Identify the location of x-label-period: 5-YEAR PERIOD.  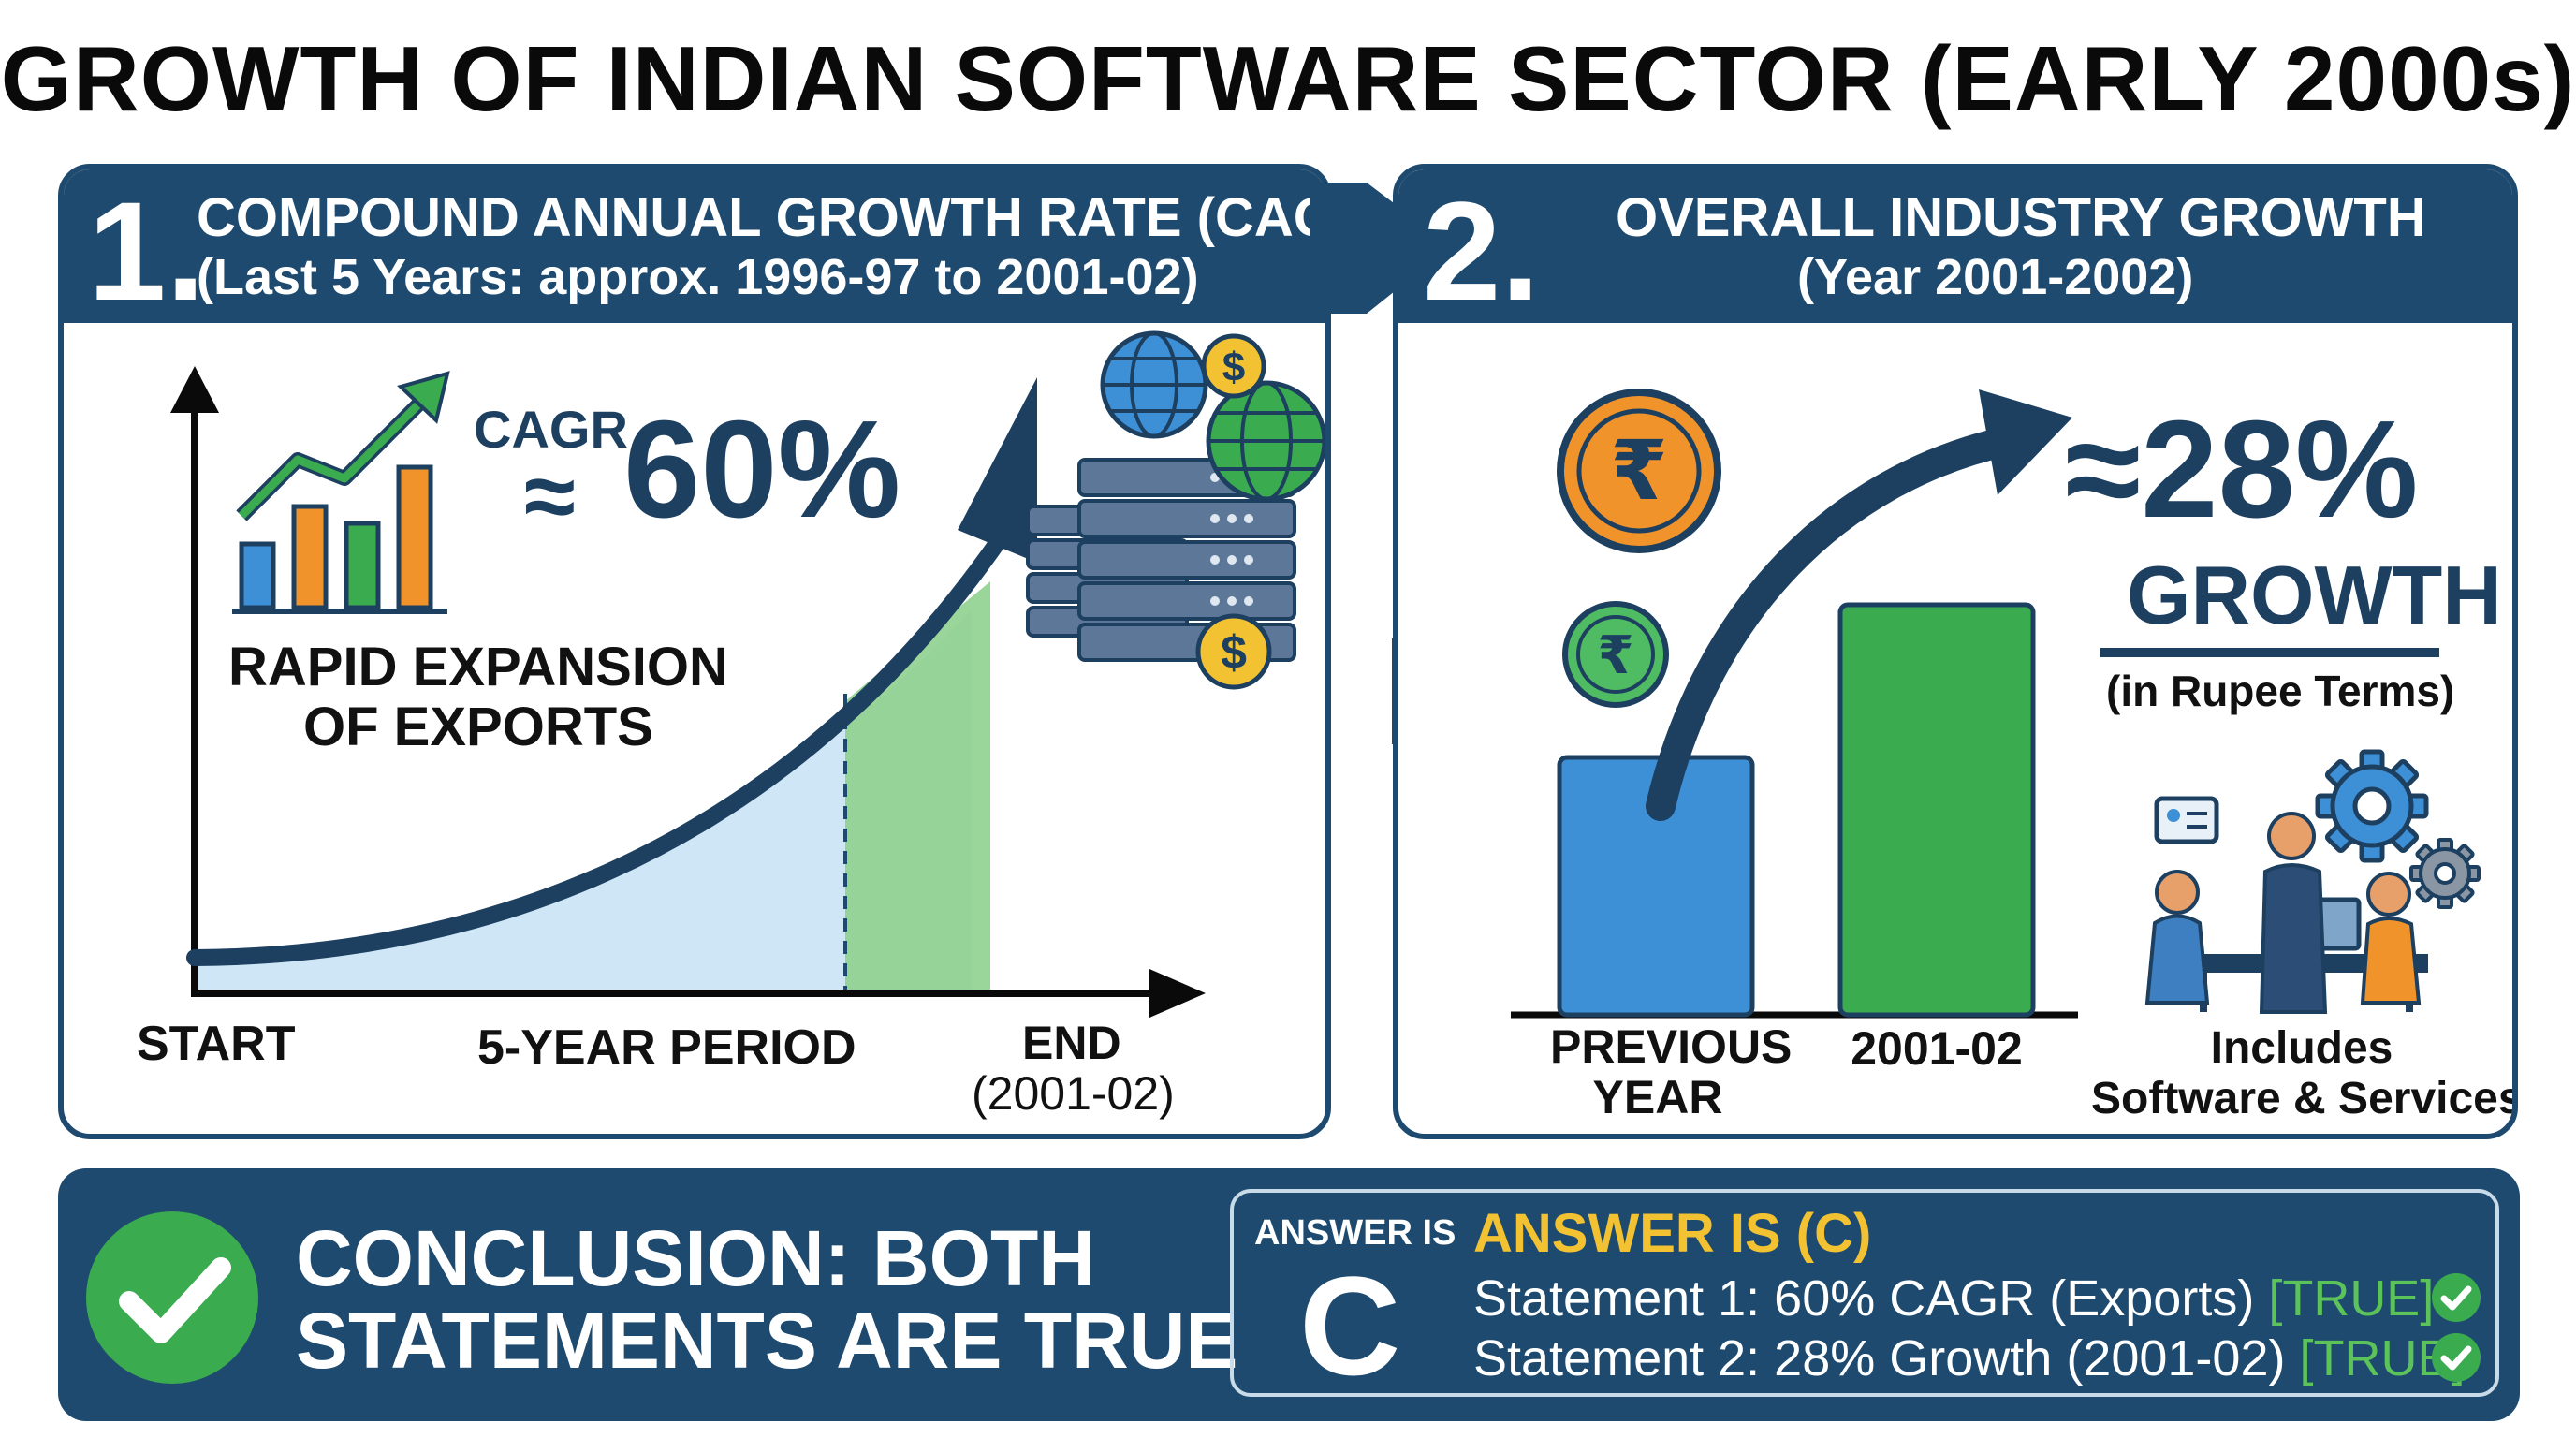
(666, 1047).